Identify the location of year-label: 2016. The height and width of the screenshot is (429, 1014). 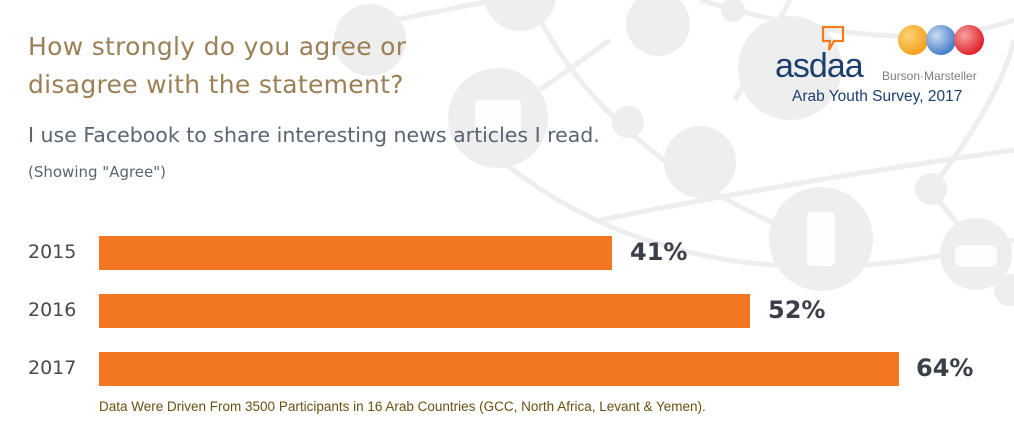
(52, 310).